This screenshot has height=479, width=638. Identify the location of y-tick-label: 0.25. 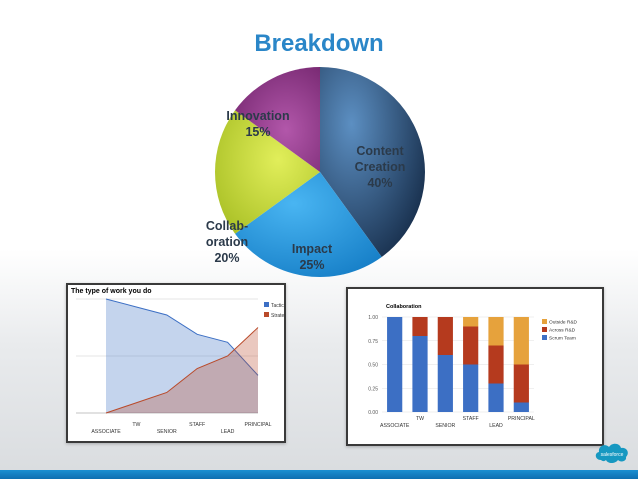
(373, 389).